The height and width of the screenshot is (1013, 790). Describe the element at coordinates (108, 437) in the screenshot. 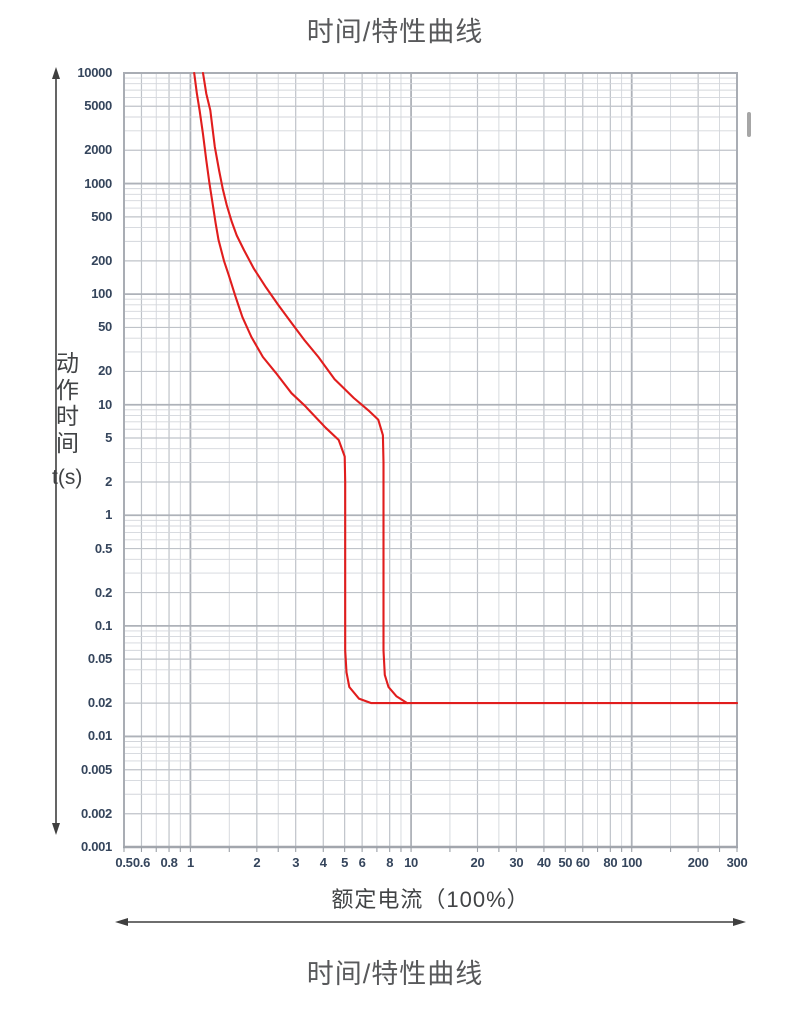

I see `y-tick-label: 5` at that location.